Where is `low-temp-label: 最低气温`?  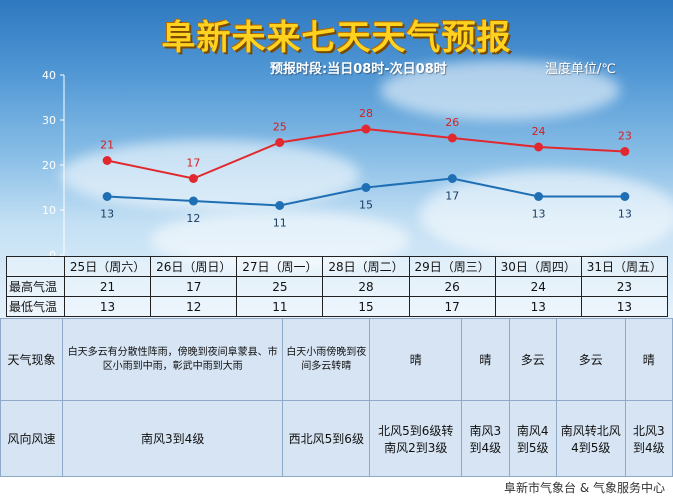 low-temp-label: 最低气温 is located at coordinates (35, 306).